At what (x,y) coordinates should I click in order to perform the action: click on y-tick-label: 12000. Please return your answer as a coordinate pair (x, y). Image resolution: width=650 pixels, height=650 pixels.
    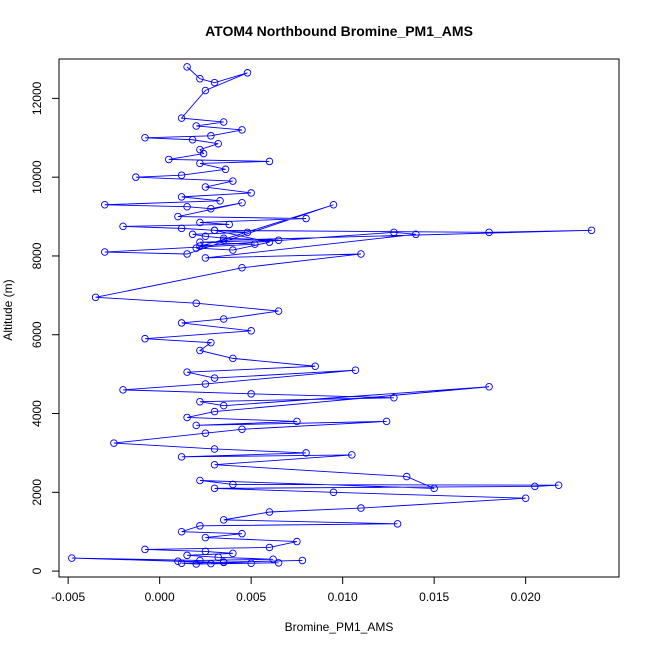
    Looking at the image, I should click on (37, 98).